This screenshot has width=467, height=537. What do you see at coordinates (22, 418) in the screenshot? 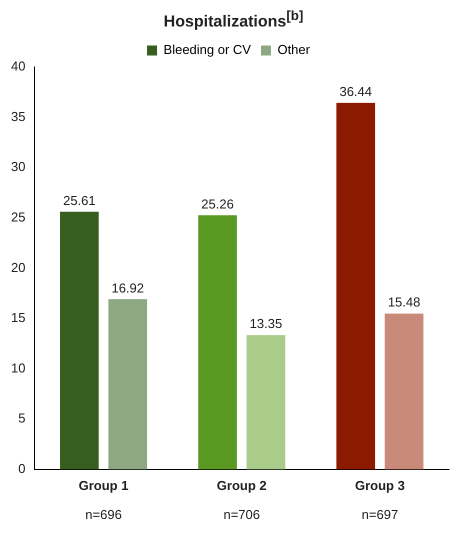
I see `y-tick-label: 5` at bounding box center [22, 418].